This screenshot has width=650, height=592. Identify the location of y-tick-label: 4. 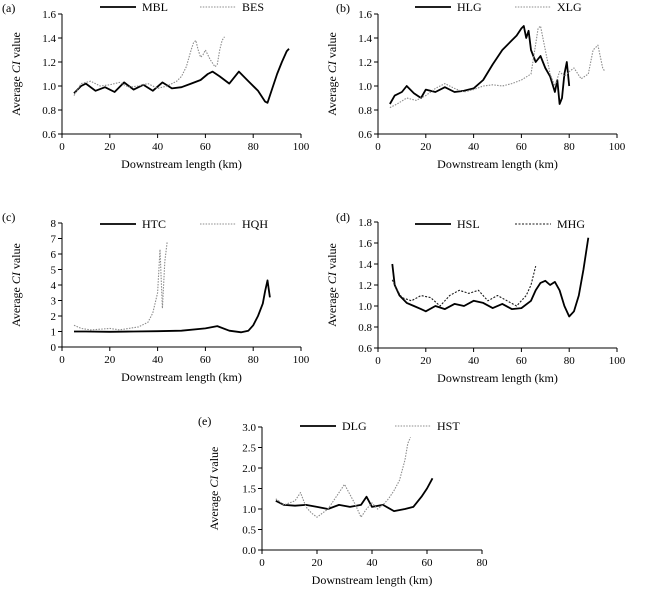
(54, 286).